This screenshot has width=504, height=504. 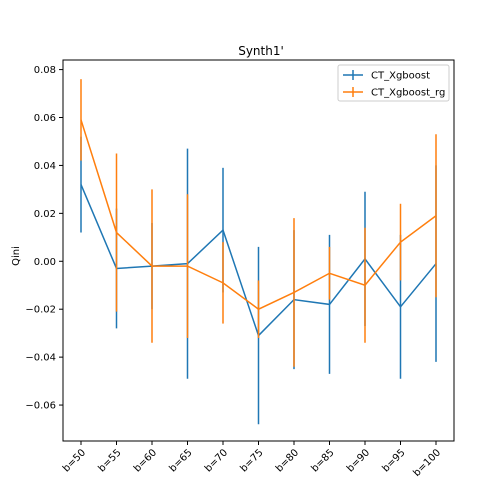 What do you see at coordinates (16, 256) in the screenshot?
I see `y-axis-label: Qini` at bounding box center [16, 256].